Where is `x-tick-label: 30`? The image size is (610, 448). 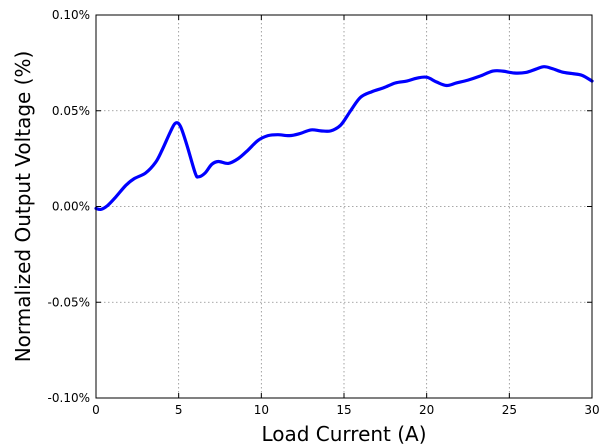 x-tick-label: 30 is located at coordinates (591, 410).